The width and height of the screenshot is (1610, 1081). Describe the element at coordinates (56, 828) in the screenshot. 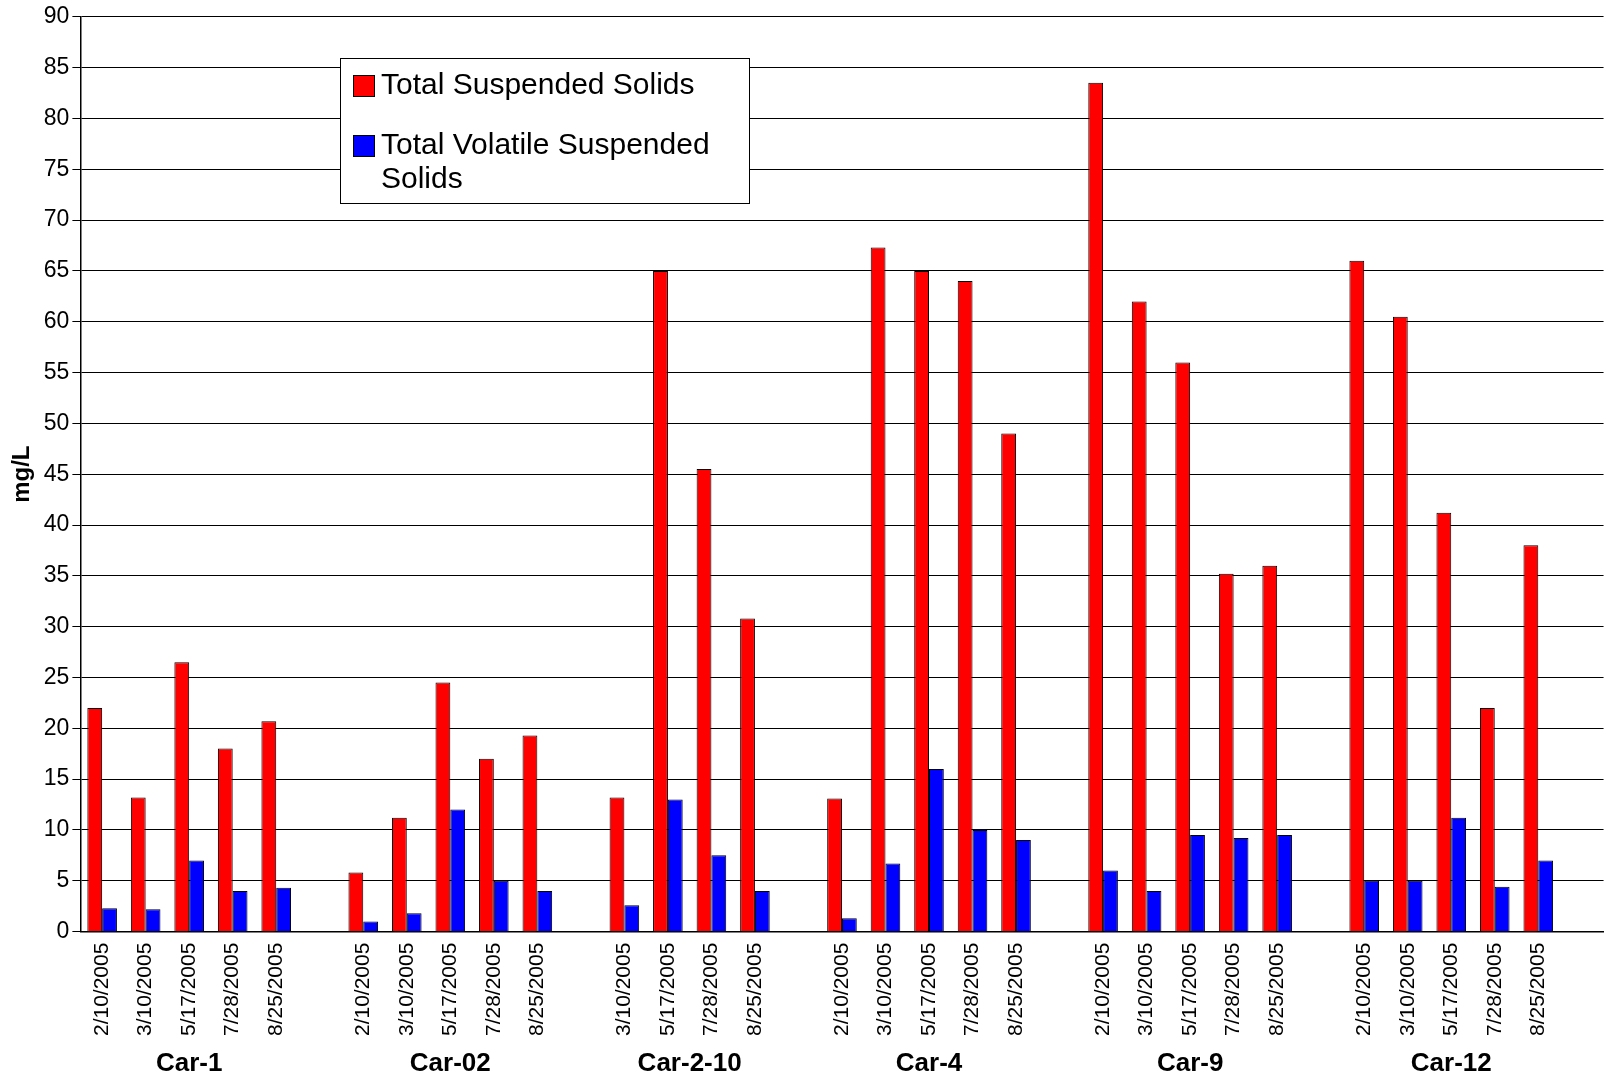

I see `y-tick-label: 10` at that location.